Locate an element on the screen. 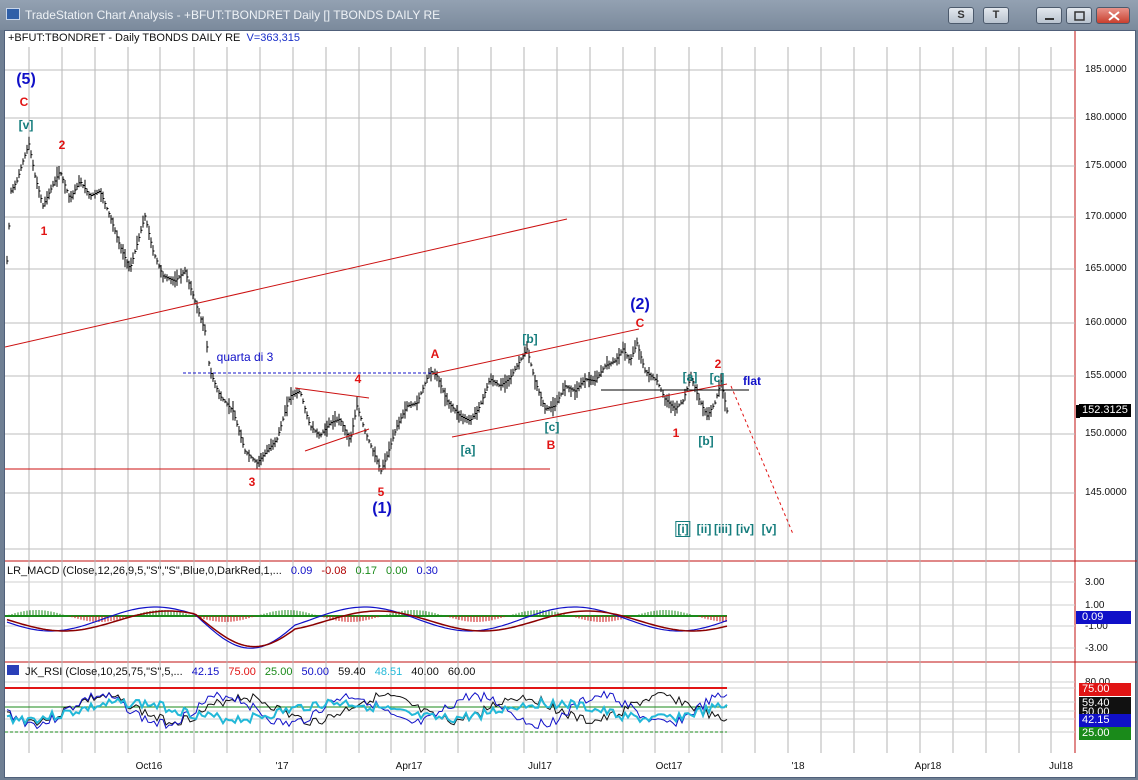 The width and height of the screenshot is (1138, 780). wave-label: (1) is located at coordinates (382, 509).